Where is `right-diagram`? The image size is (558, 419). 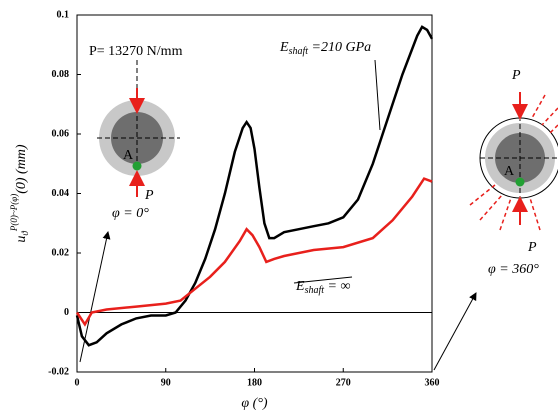 right-diagram is located at coordinates (513, 161).